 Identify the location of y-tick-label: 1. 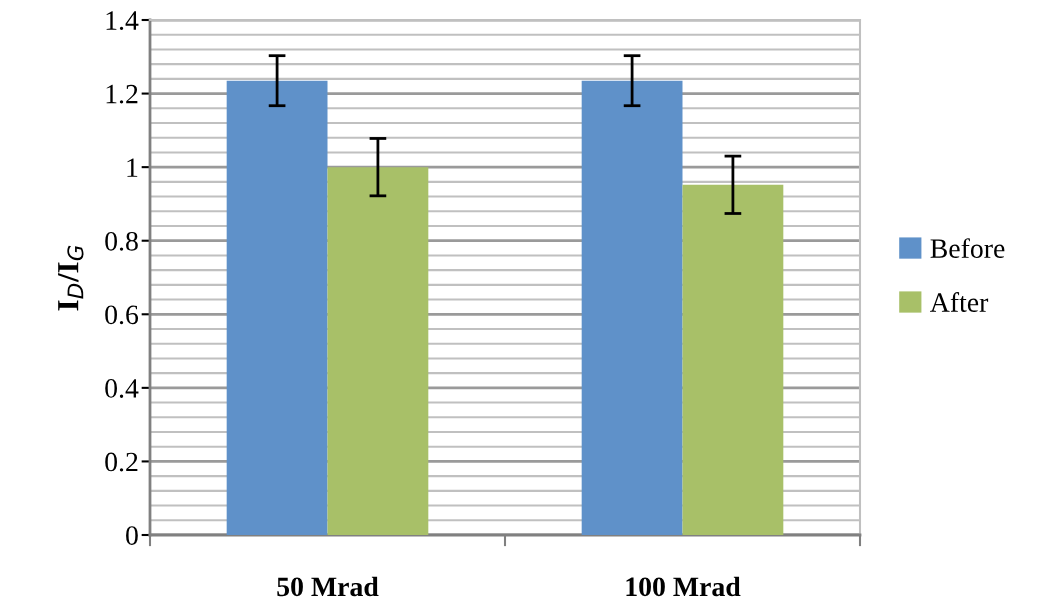
(132, 167).